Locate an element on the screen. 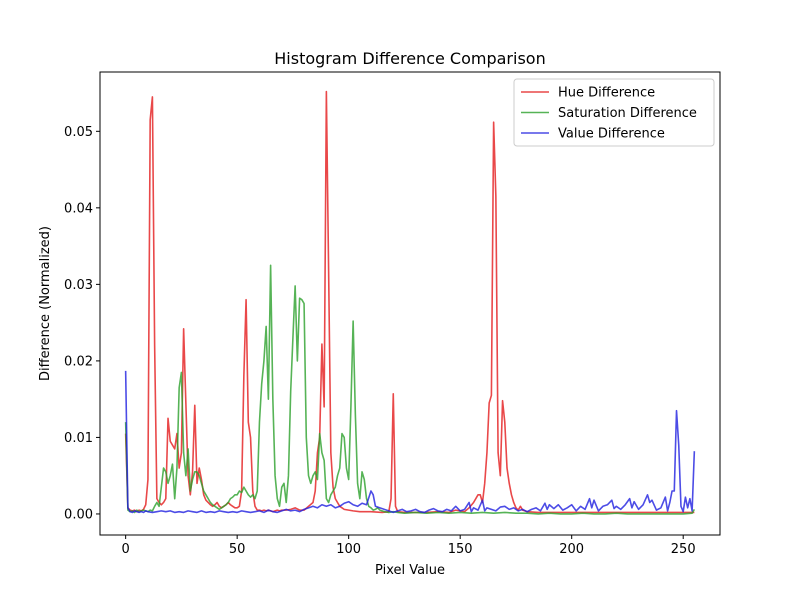 This screenshot has height=600, width=800. y-tick-label: 0.00 is located at coordinates (78, 514).